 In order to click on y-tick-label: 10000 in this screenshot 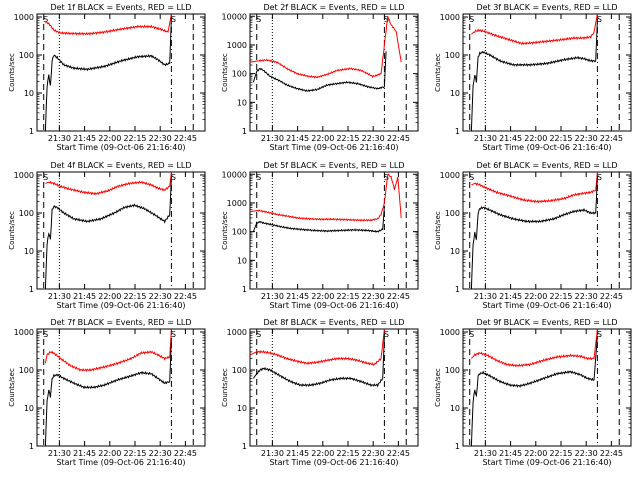, I will do `click(234, 16)`.